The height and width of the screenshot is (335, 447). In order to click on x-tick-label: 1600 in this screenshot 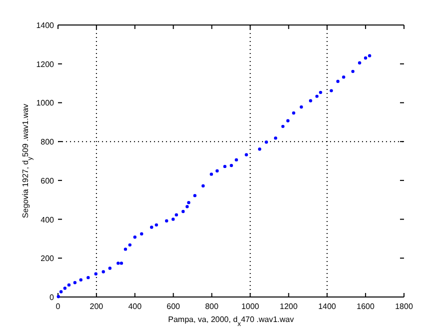, I will do `click(366, 306)`.